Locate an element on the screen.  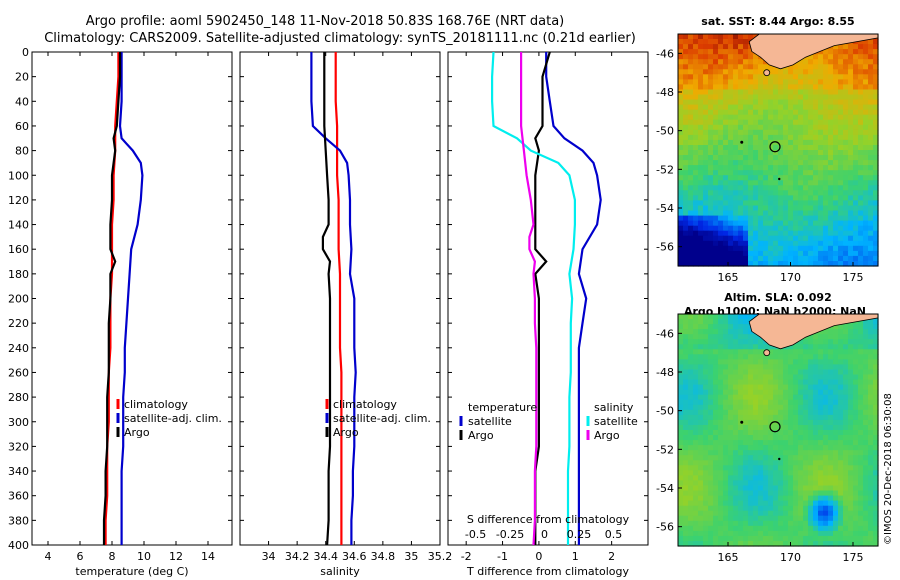
y-tick-label: -48 is located at coordinates (665, 92).